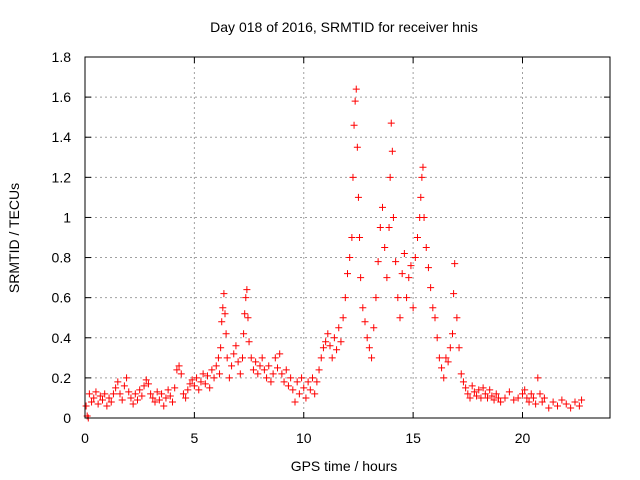 The width and height of the screenshot is (640, 480). What do you see at coordinates (344, 466) in the screenshot?
I see `x-axis-label: GPS time / hours` at bounding box center [344, 466].